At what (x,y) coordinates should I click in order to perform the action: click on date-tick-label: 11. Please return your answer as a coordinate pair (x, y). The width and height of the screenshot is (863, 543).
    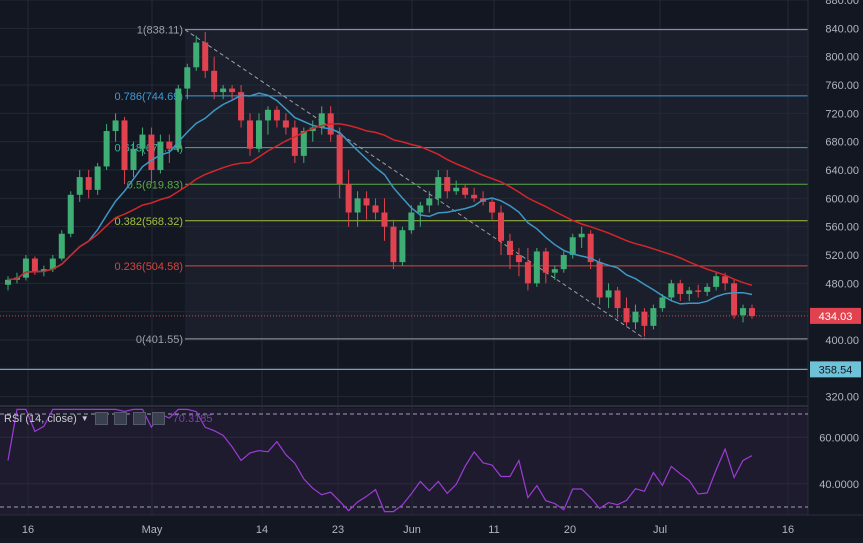
    Looking at the image, I should click on (493, 530).